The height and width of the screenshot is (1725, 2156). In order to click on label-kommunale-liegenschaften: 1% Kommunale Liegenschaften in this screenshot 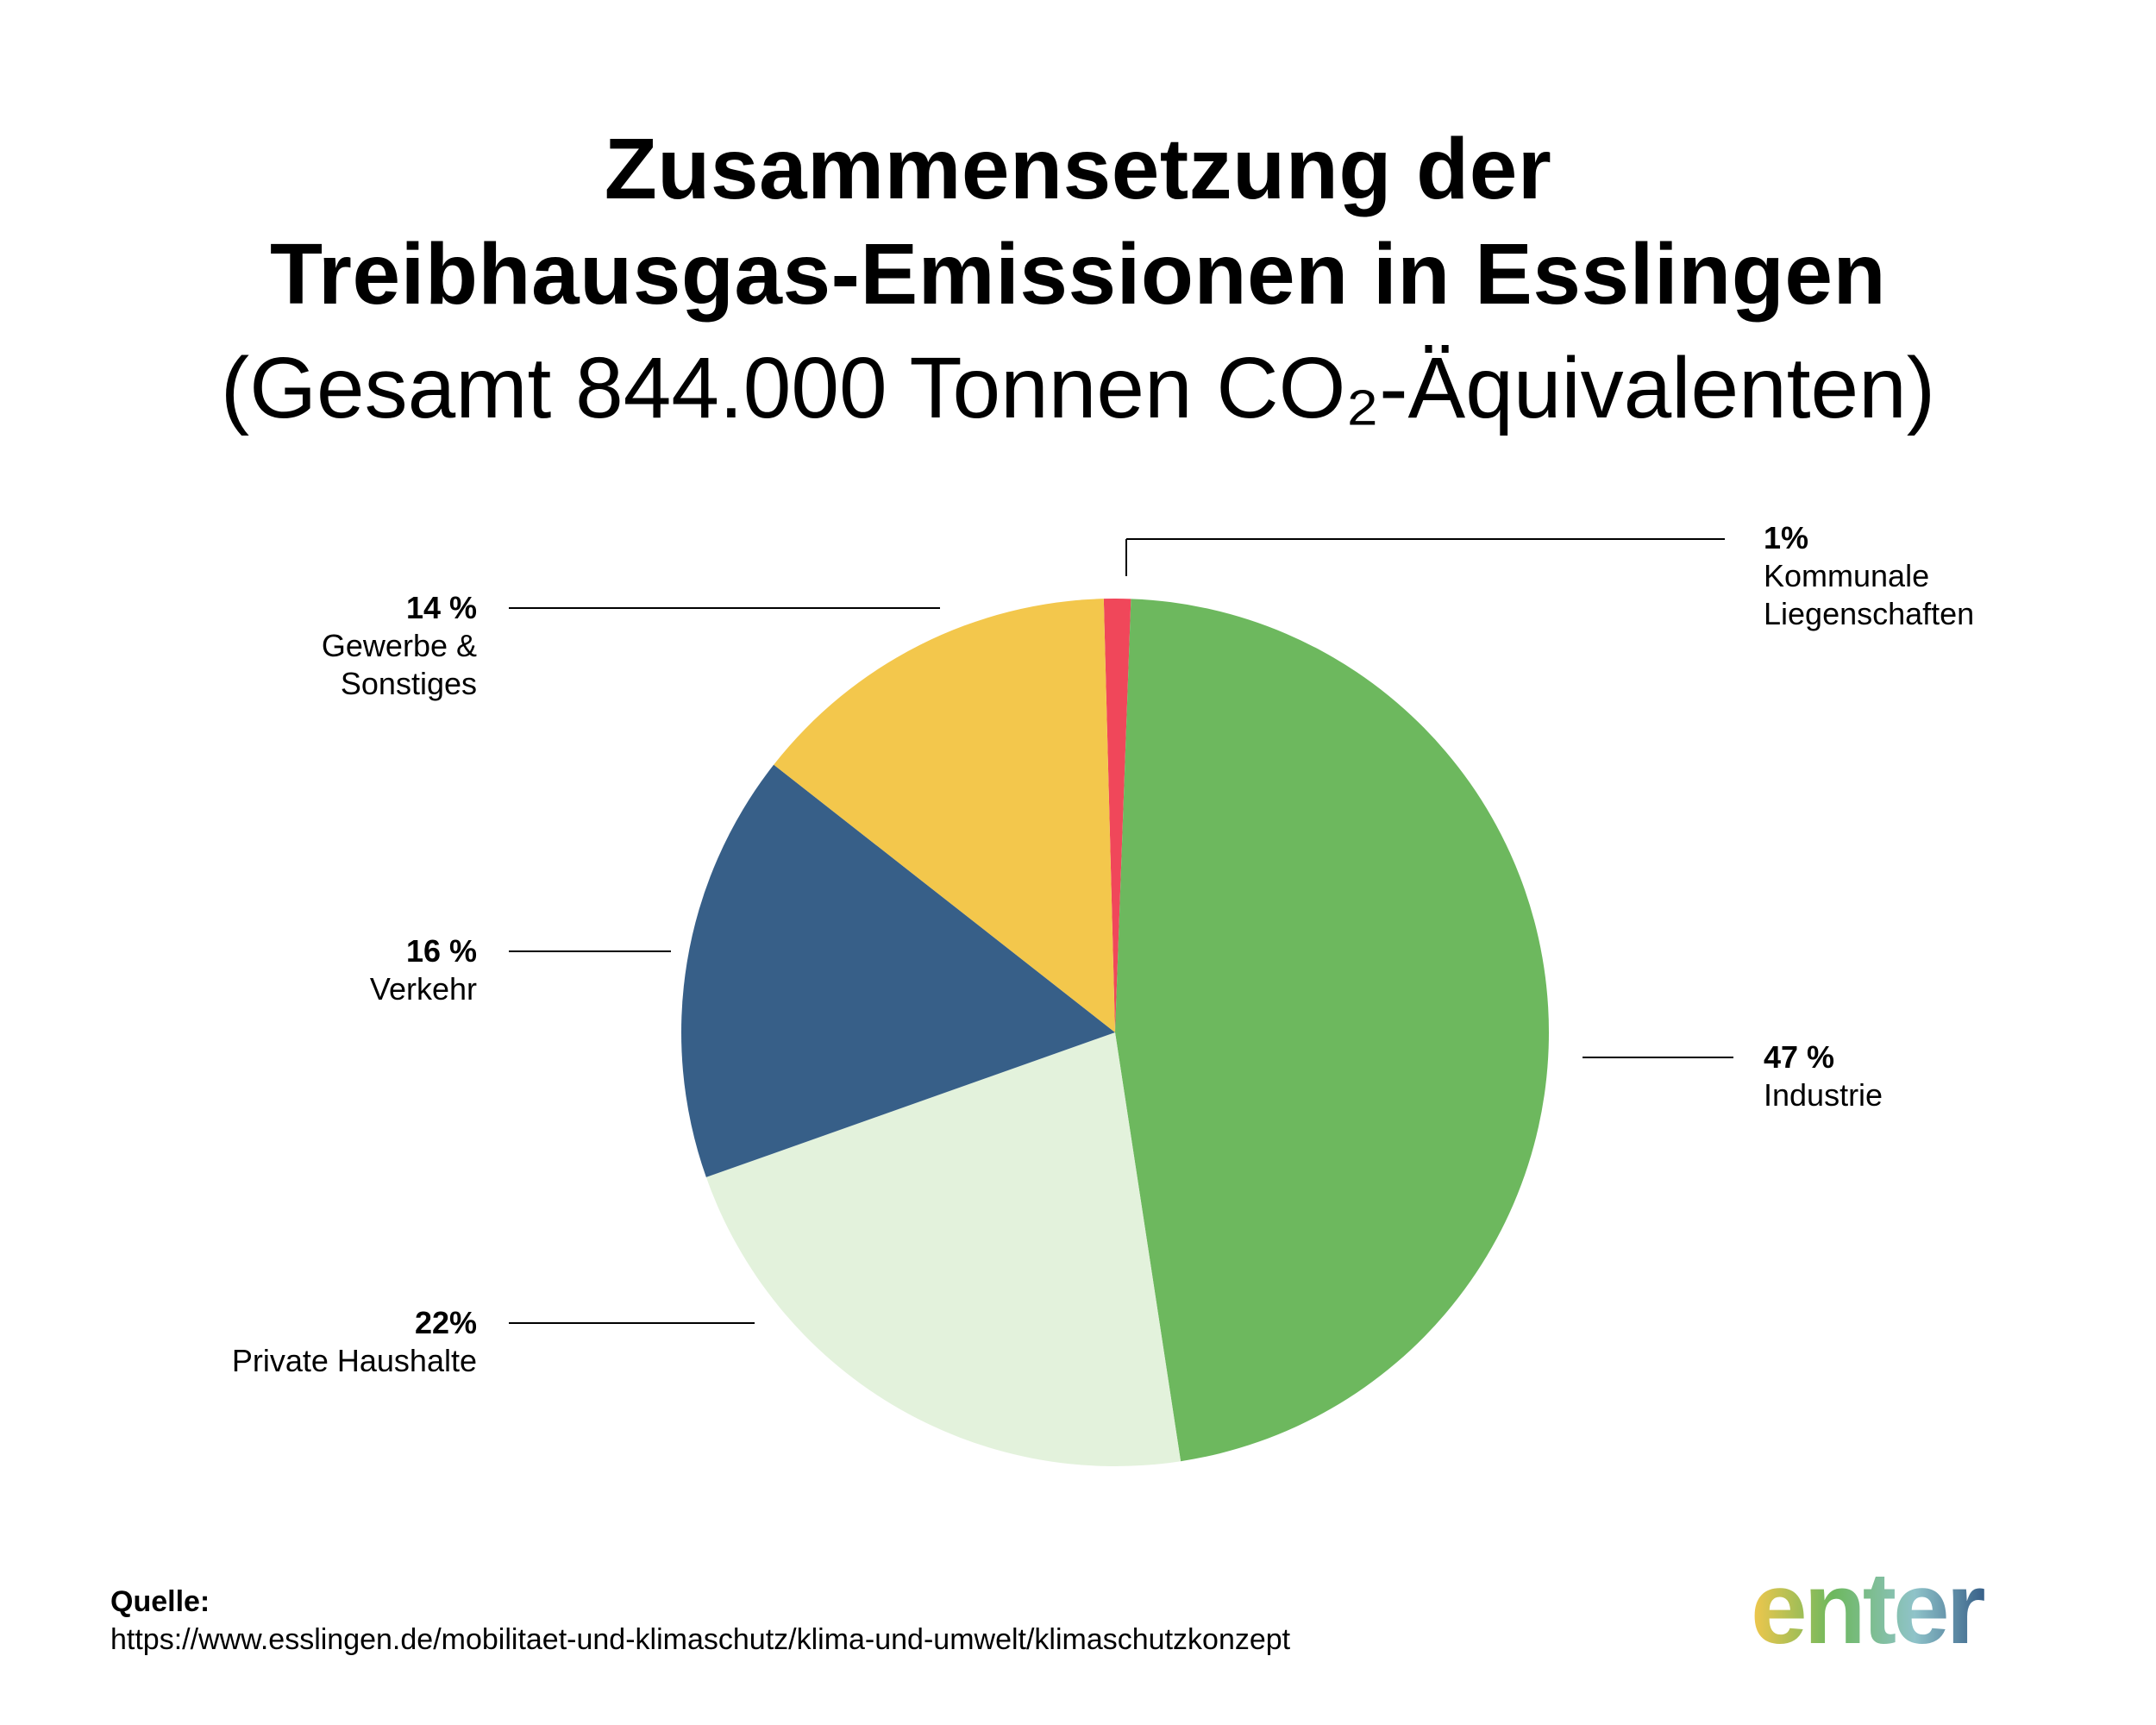, I will do `click(1936, 576)`.